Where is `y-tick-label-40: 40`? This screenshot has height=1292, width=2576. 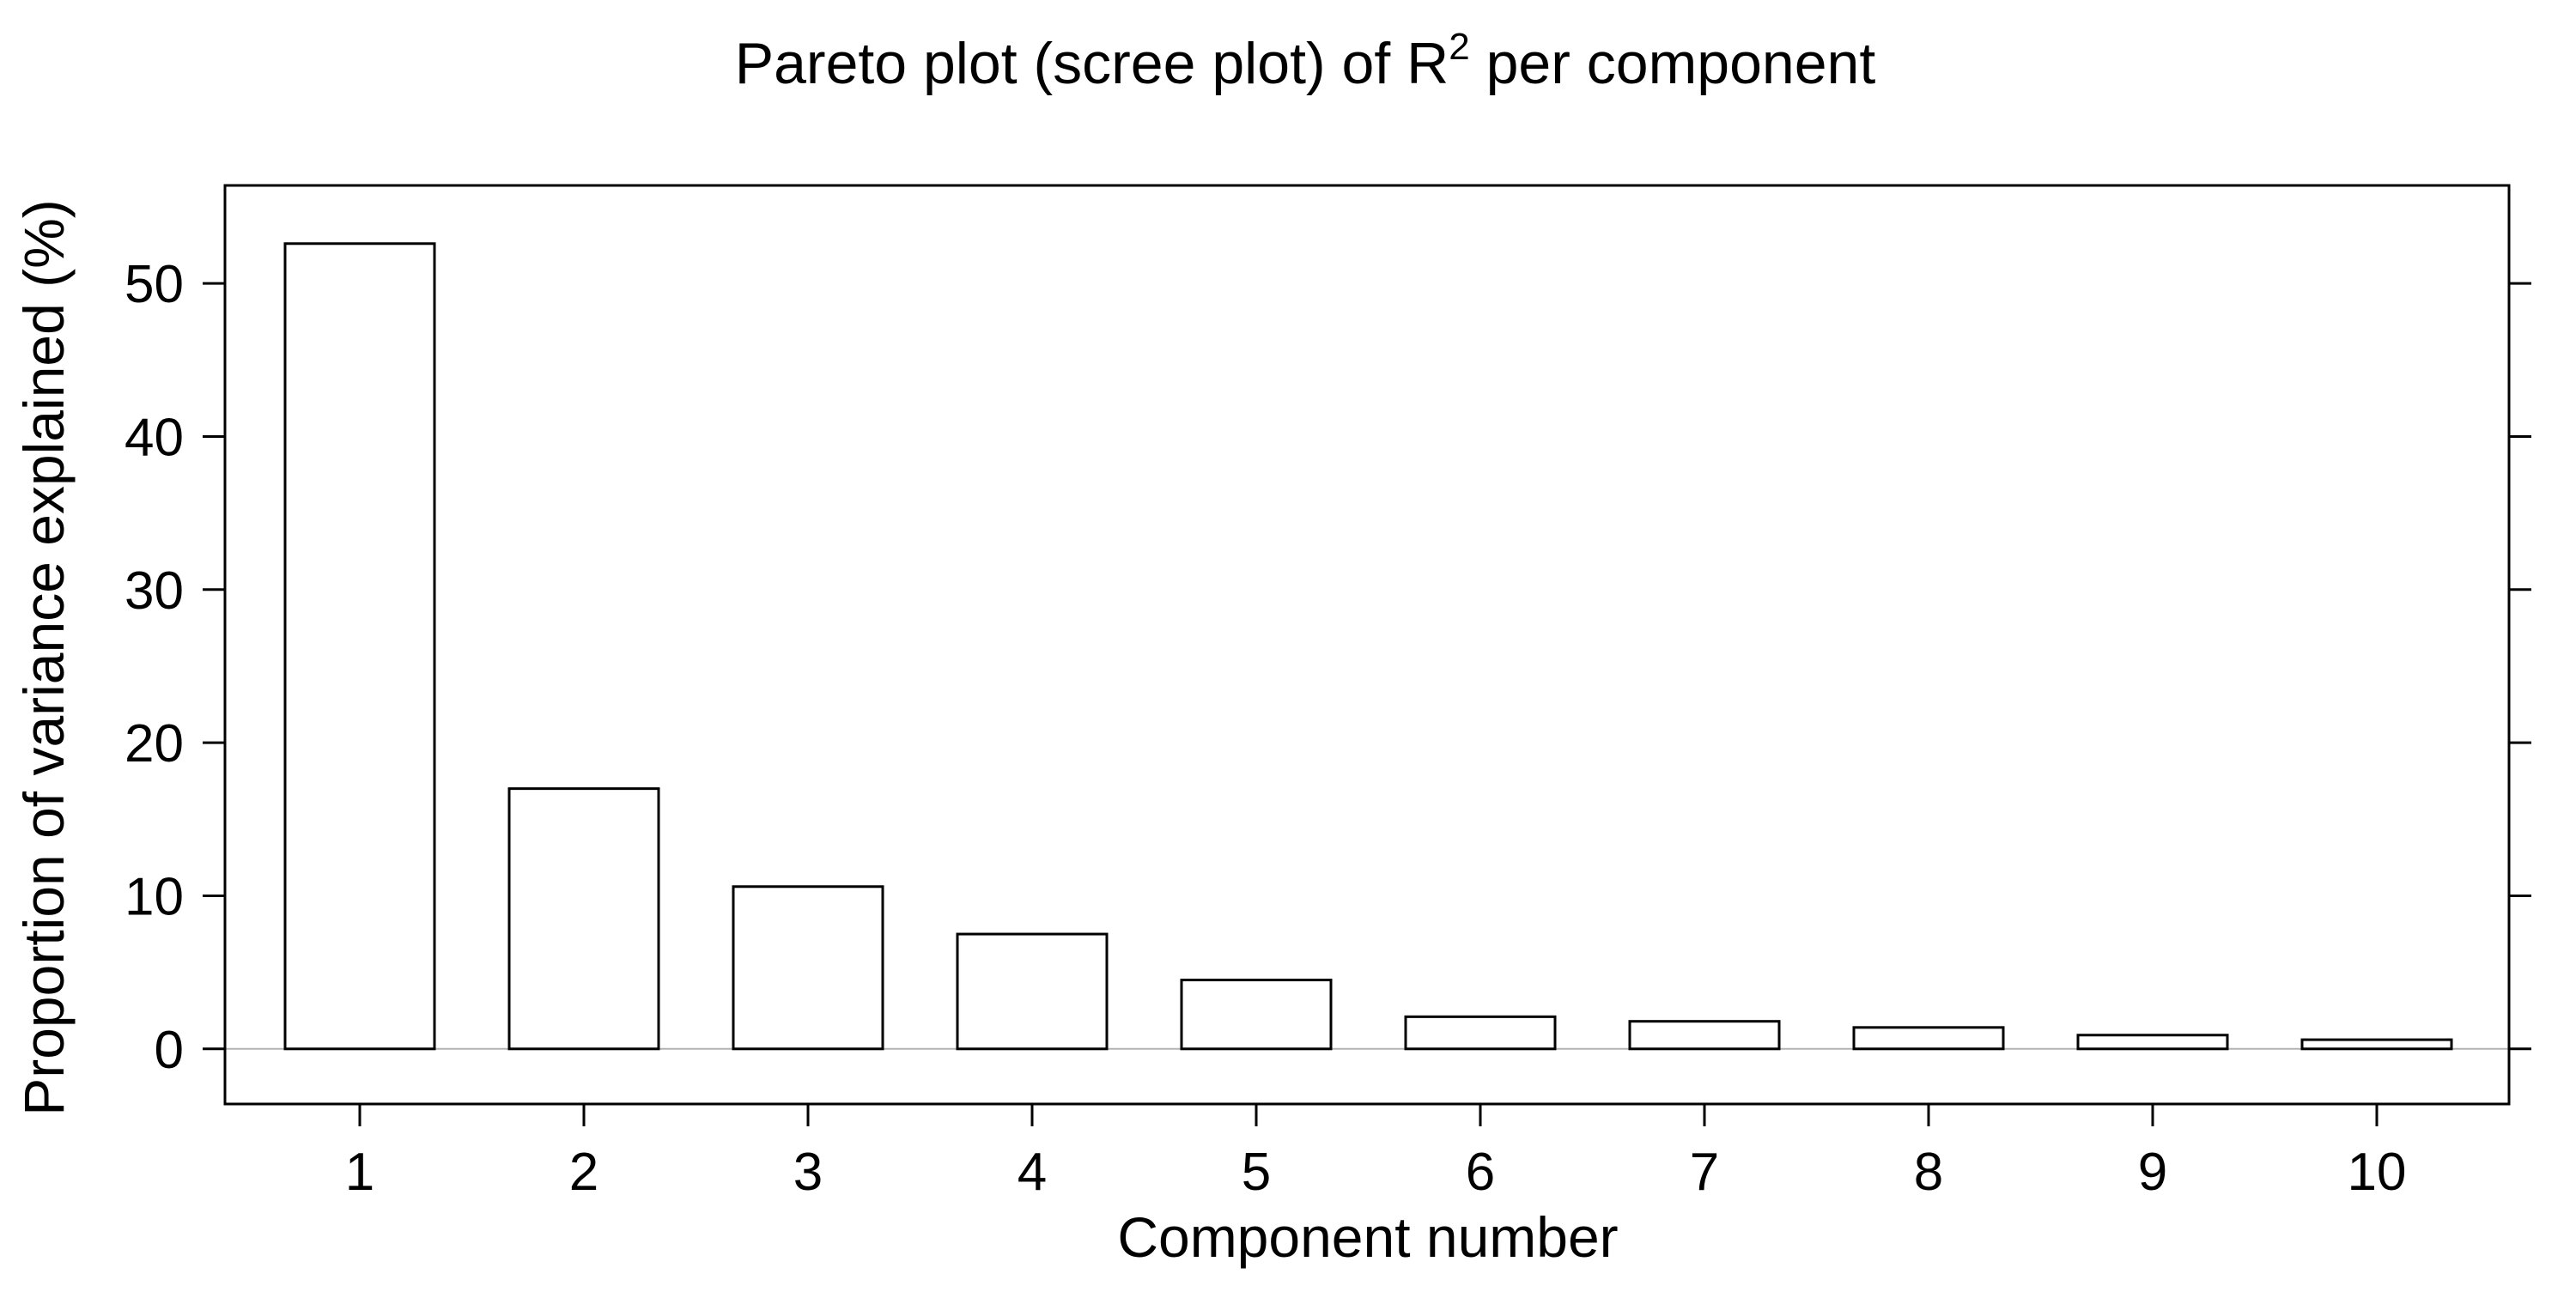
y-tick-label-40: 40 is located at coordinates (154, 437).